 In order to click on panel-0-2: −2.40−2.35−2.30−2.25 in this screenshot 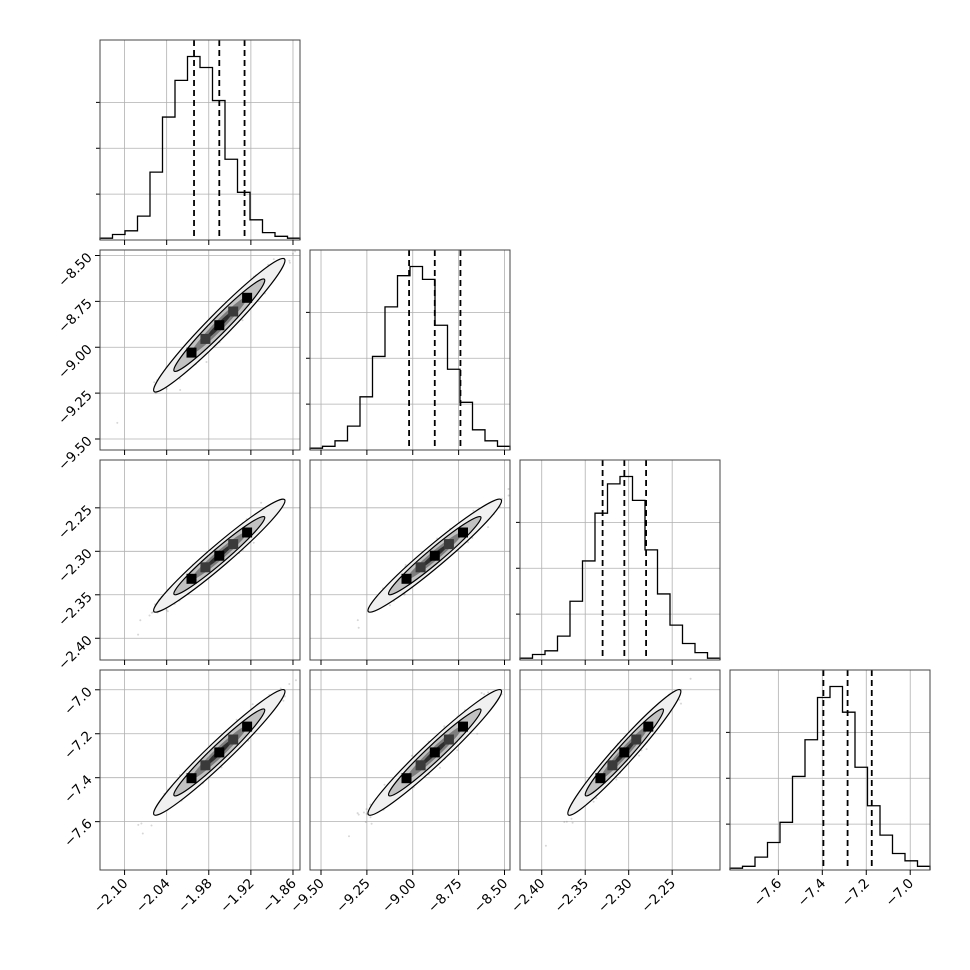, I will do `click(178, 566)`.